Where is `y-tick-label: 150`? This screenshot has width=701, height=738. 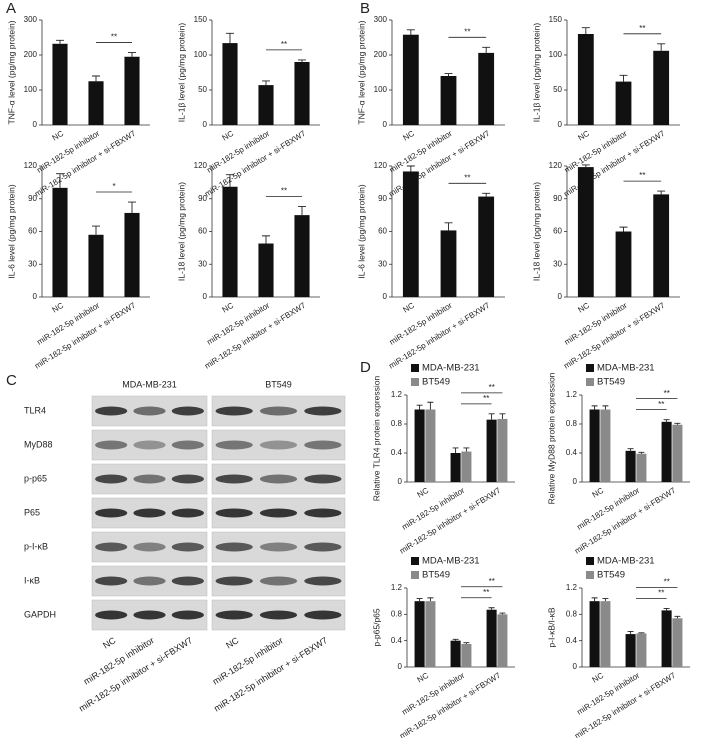
y-tick-label: 150 is located at coordinates (556, 19).